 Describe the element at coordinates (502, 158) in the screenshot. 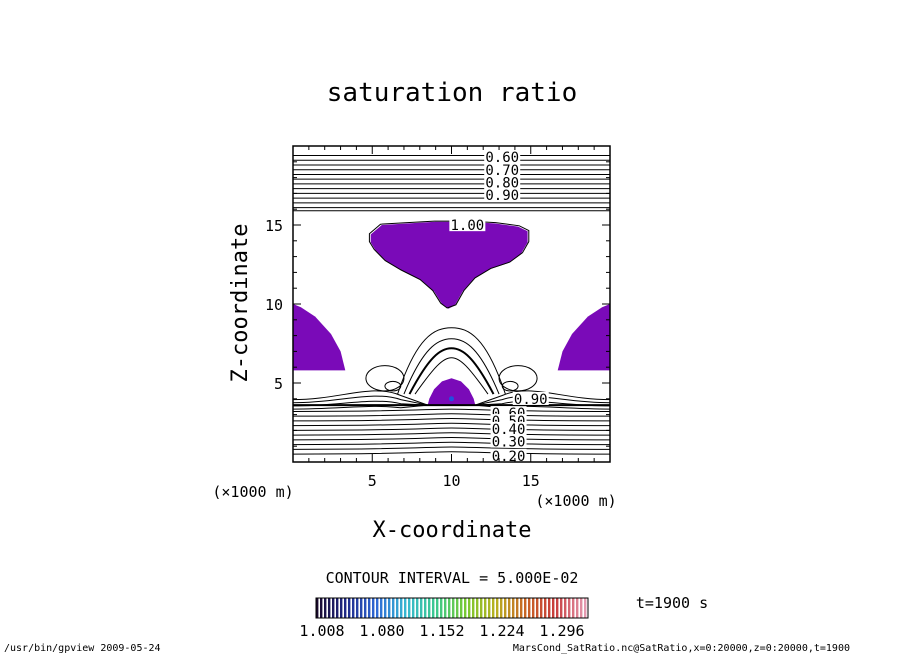

I see `contour-label: 0.60` at that location.